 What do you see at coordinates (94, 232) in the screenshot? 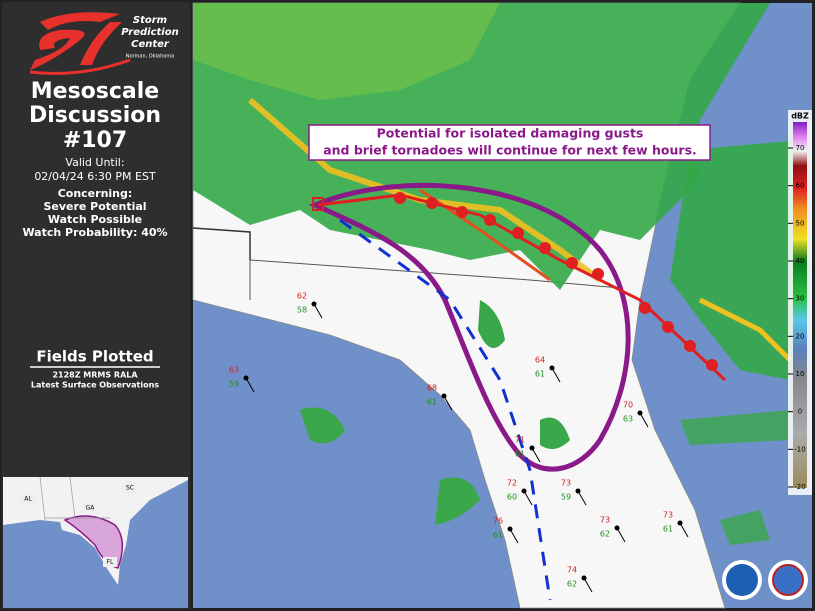
I see `probability: Watch Probability: 40%` at bounding box center [94, 232].